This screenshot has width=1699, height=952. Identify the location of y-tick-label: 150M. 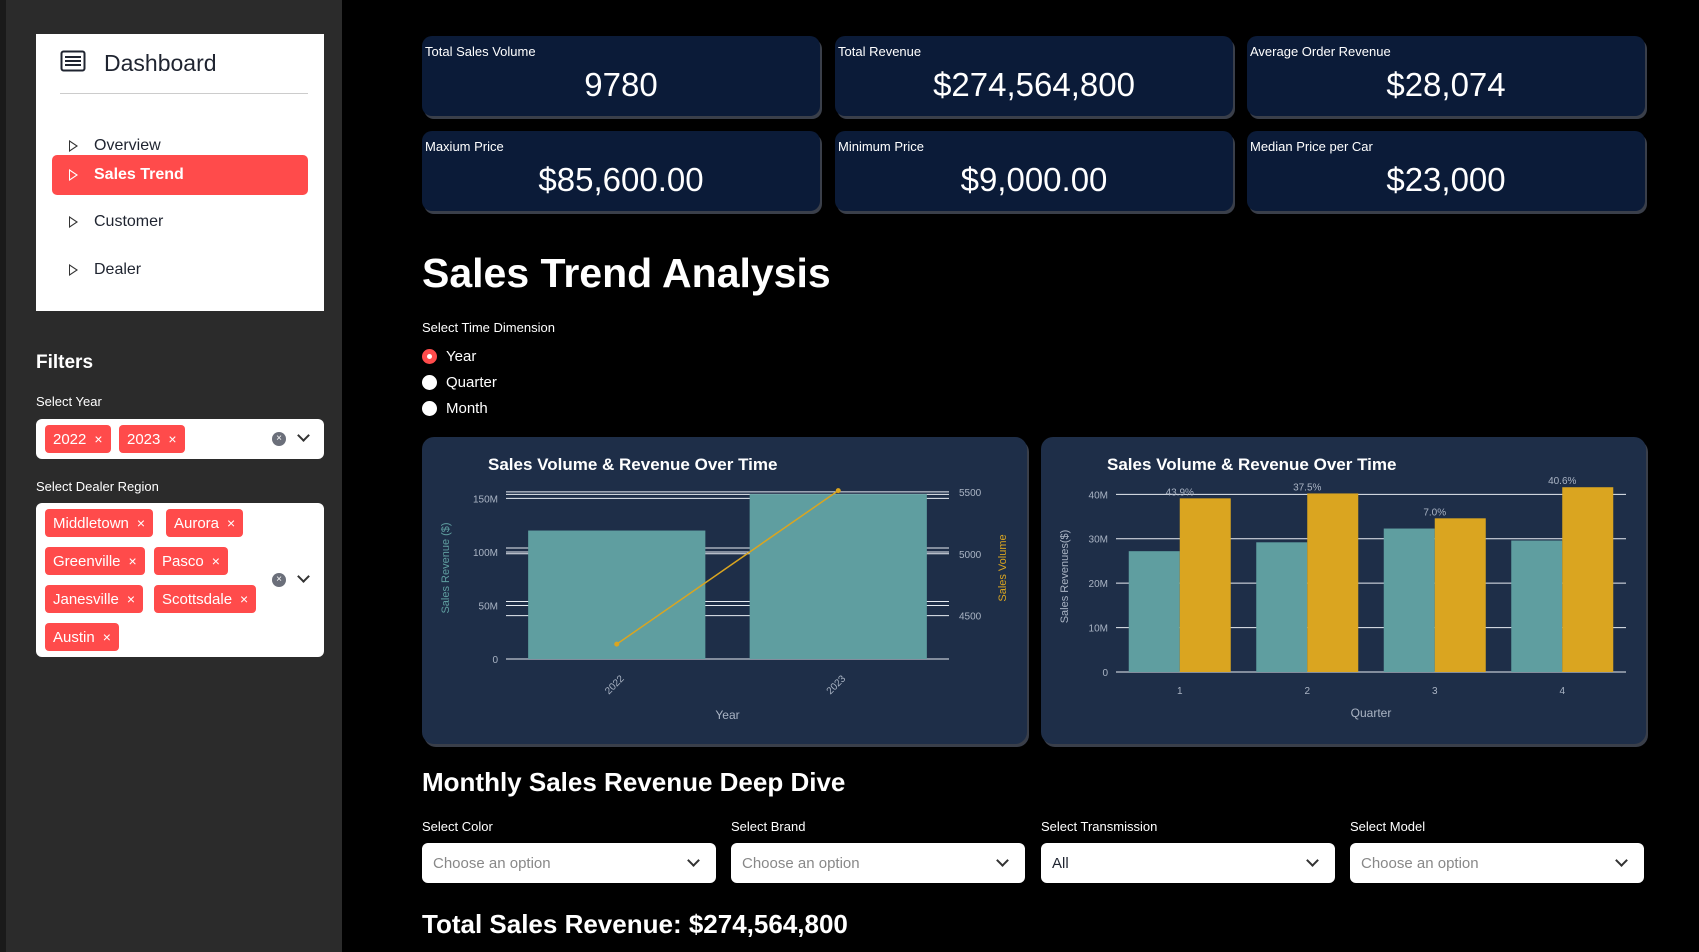
(485, 499).